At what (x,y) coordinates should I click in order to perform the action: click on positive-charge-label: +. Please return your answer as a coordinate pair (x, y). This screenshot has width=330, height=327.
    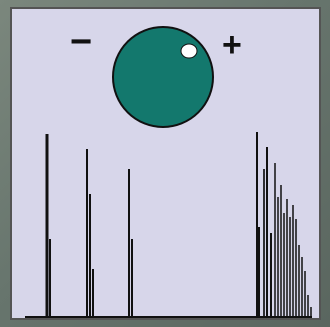
    Looking at the image, I should click on (232, 45).